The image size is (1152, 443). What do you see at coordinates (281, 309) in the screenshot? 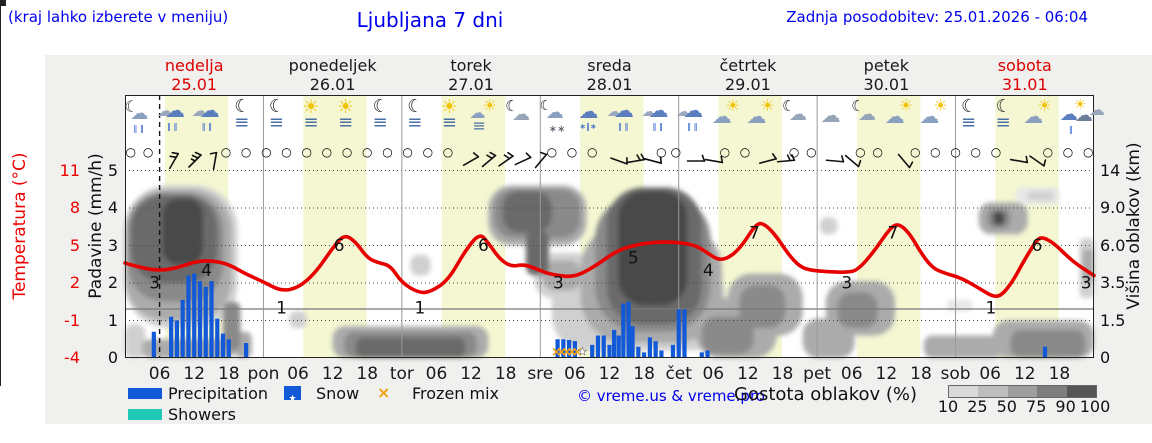
I see `svg-text: 1` at bounding box center [281, 309].